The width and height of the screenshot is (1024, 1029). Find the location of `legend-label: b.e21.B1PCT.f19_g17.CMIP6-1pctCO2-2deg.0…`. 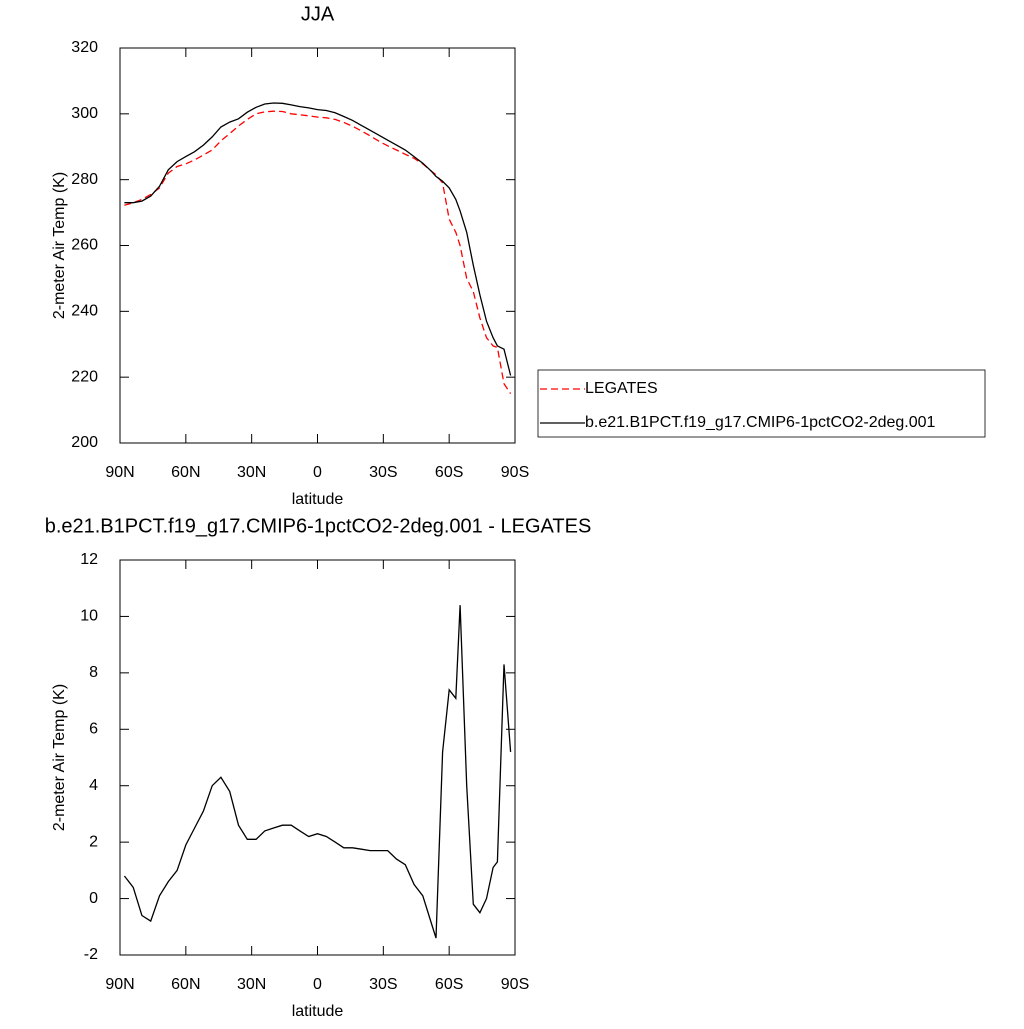

legend-label: b.e21.B1PCT.f19_g17.CMIP6-1pctCO2-2deg.0… is located at coordinates (760, 422).